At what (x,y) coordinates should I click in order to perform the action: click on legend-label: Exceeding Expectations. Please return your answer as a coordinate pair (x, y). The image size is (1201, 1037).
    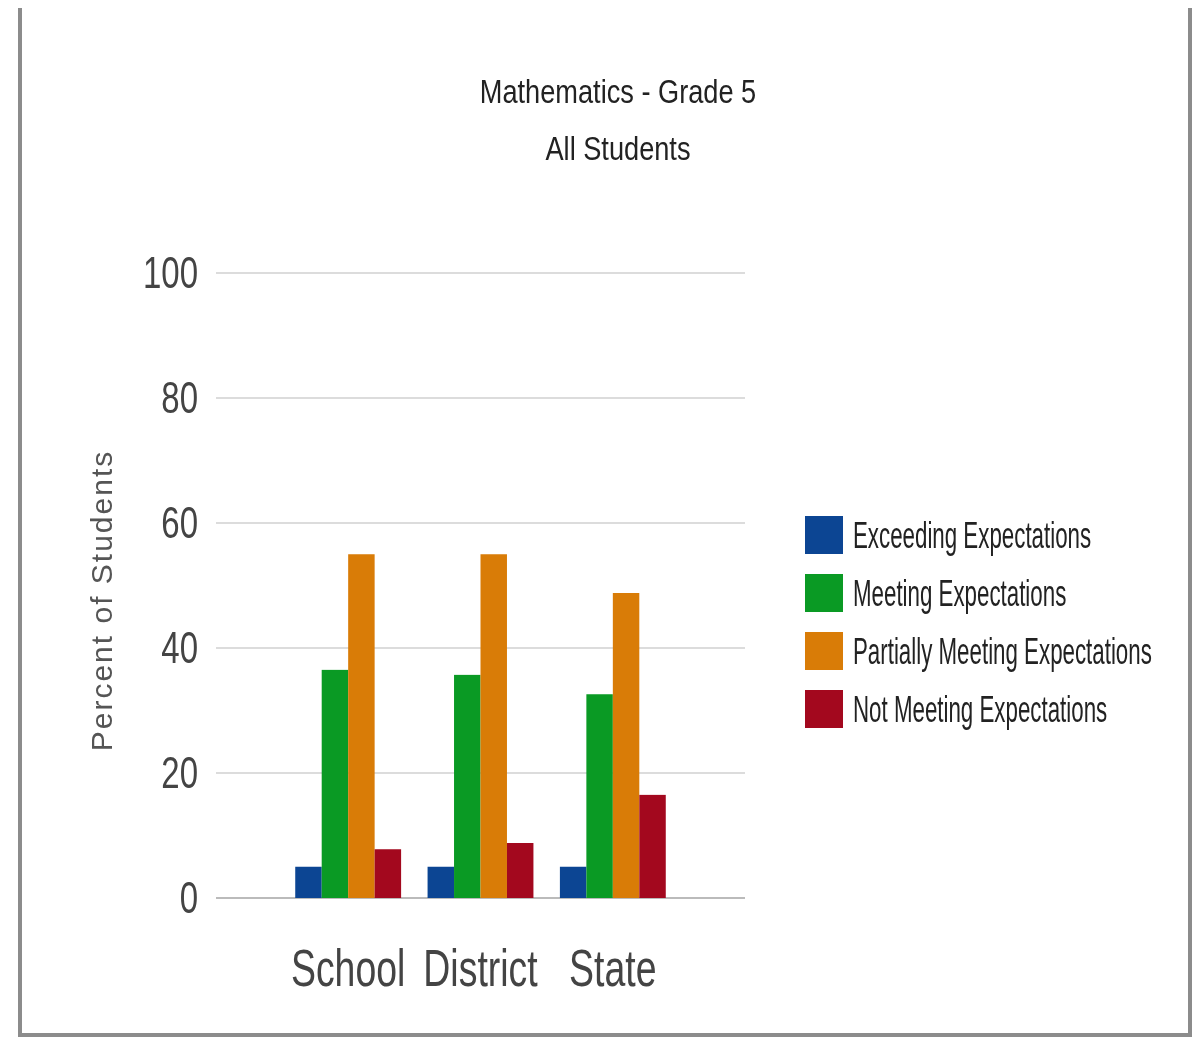
    Looking at the image, I should click on (972, 535).